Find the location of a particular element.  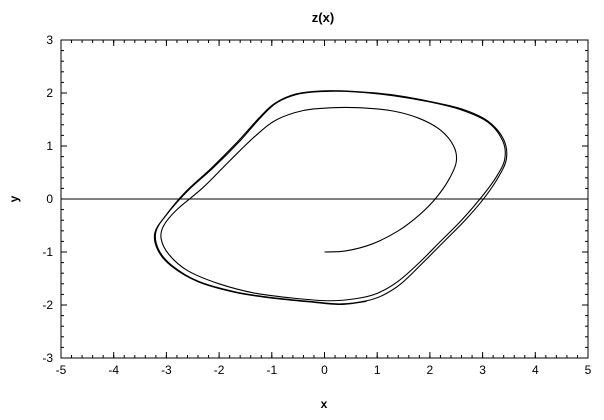

x-tick-label: 2 is located at coordinates (430, 370).